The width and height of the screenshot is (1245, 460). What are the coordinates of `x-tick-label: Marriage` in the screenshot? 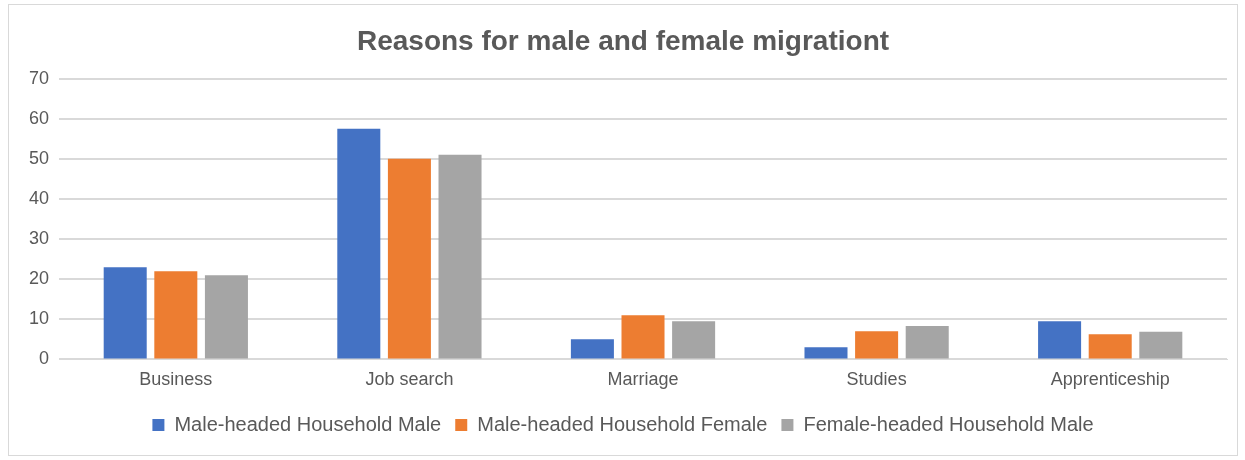 It's located at (643, 379).